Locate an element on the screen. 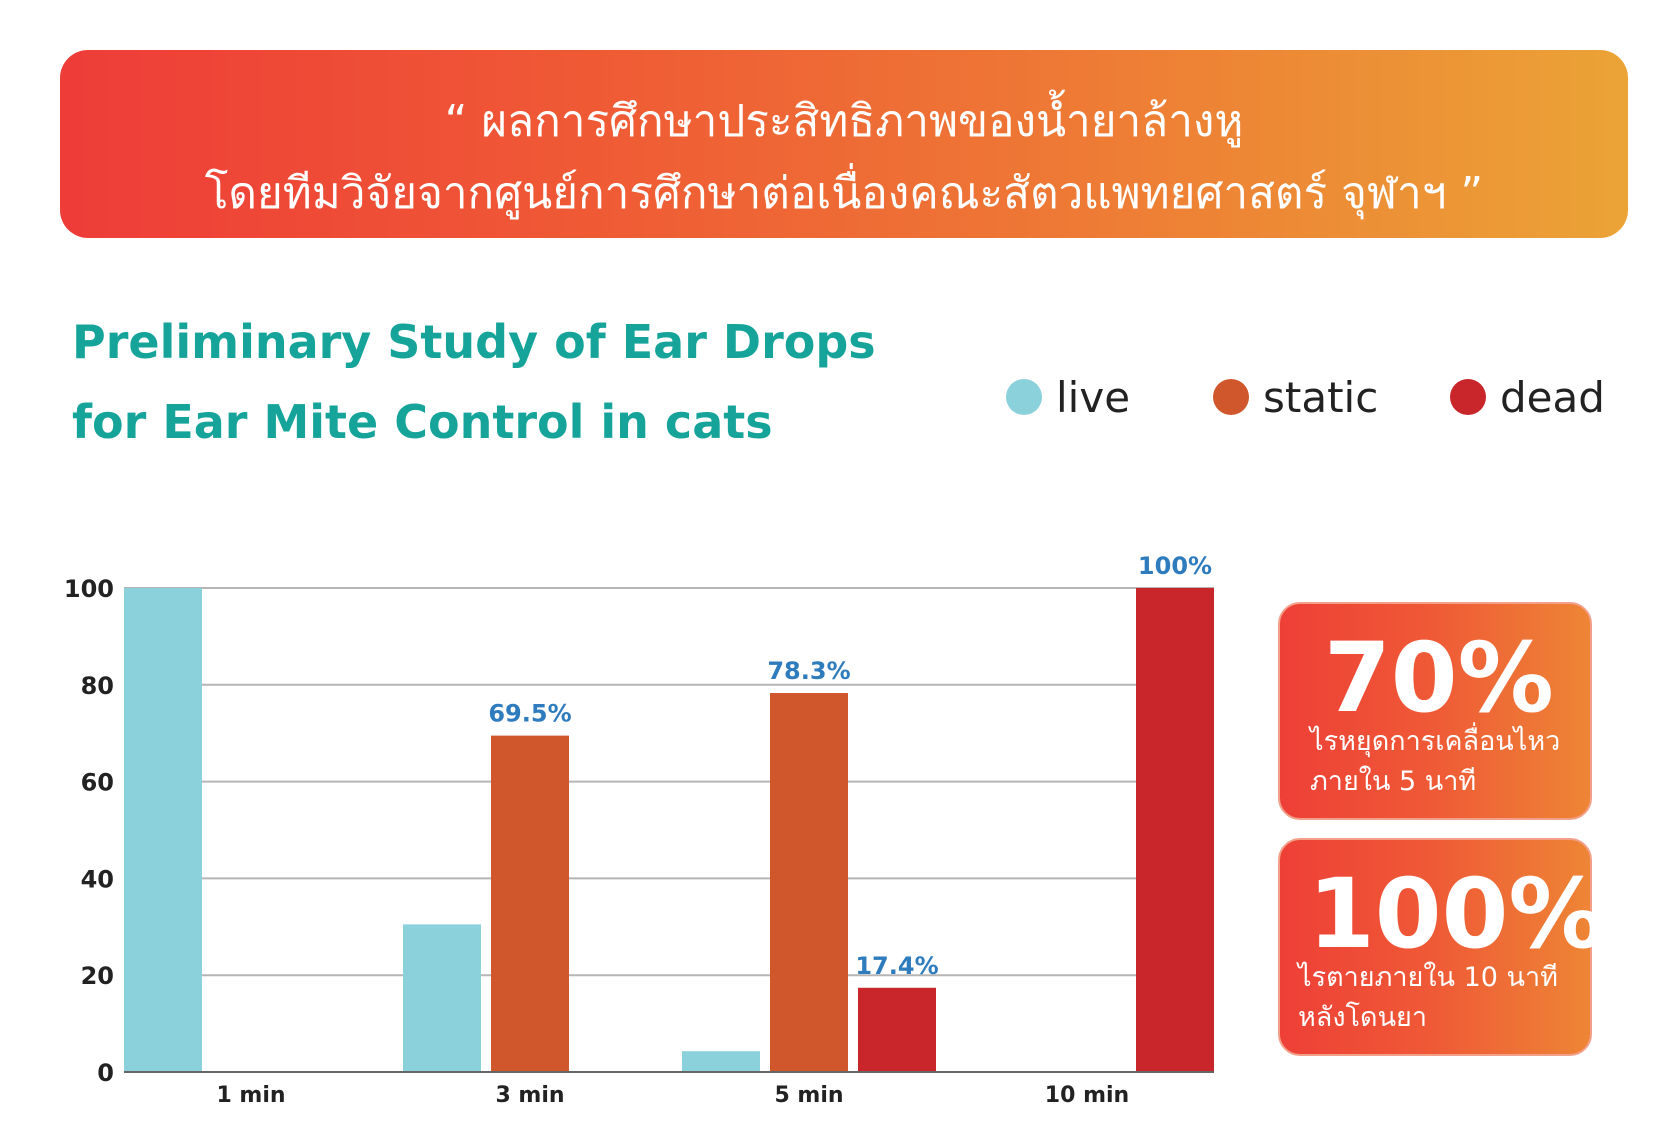 This screenshot has height=1142, width=1668. y-tick-label: 40 is located at coordinates (97, 879).